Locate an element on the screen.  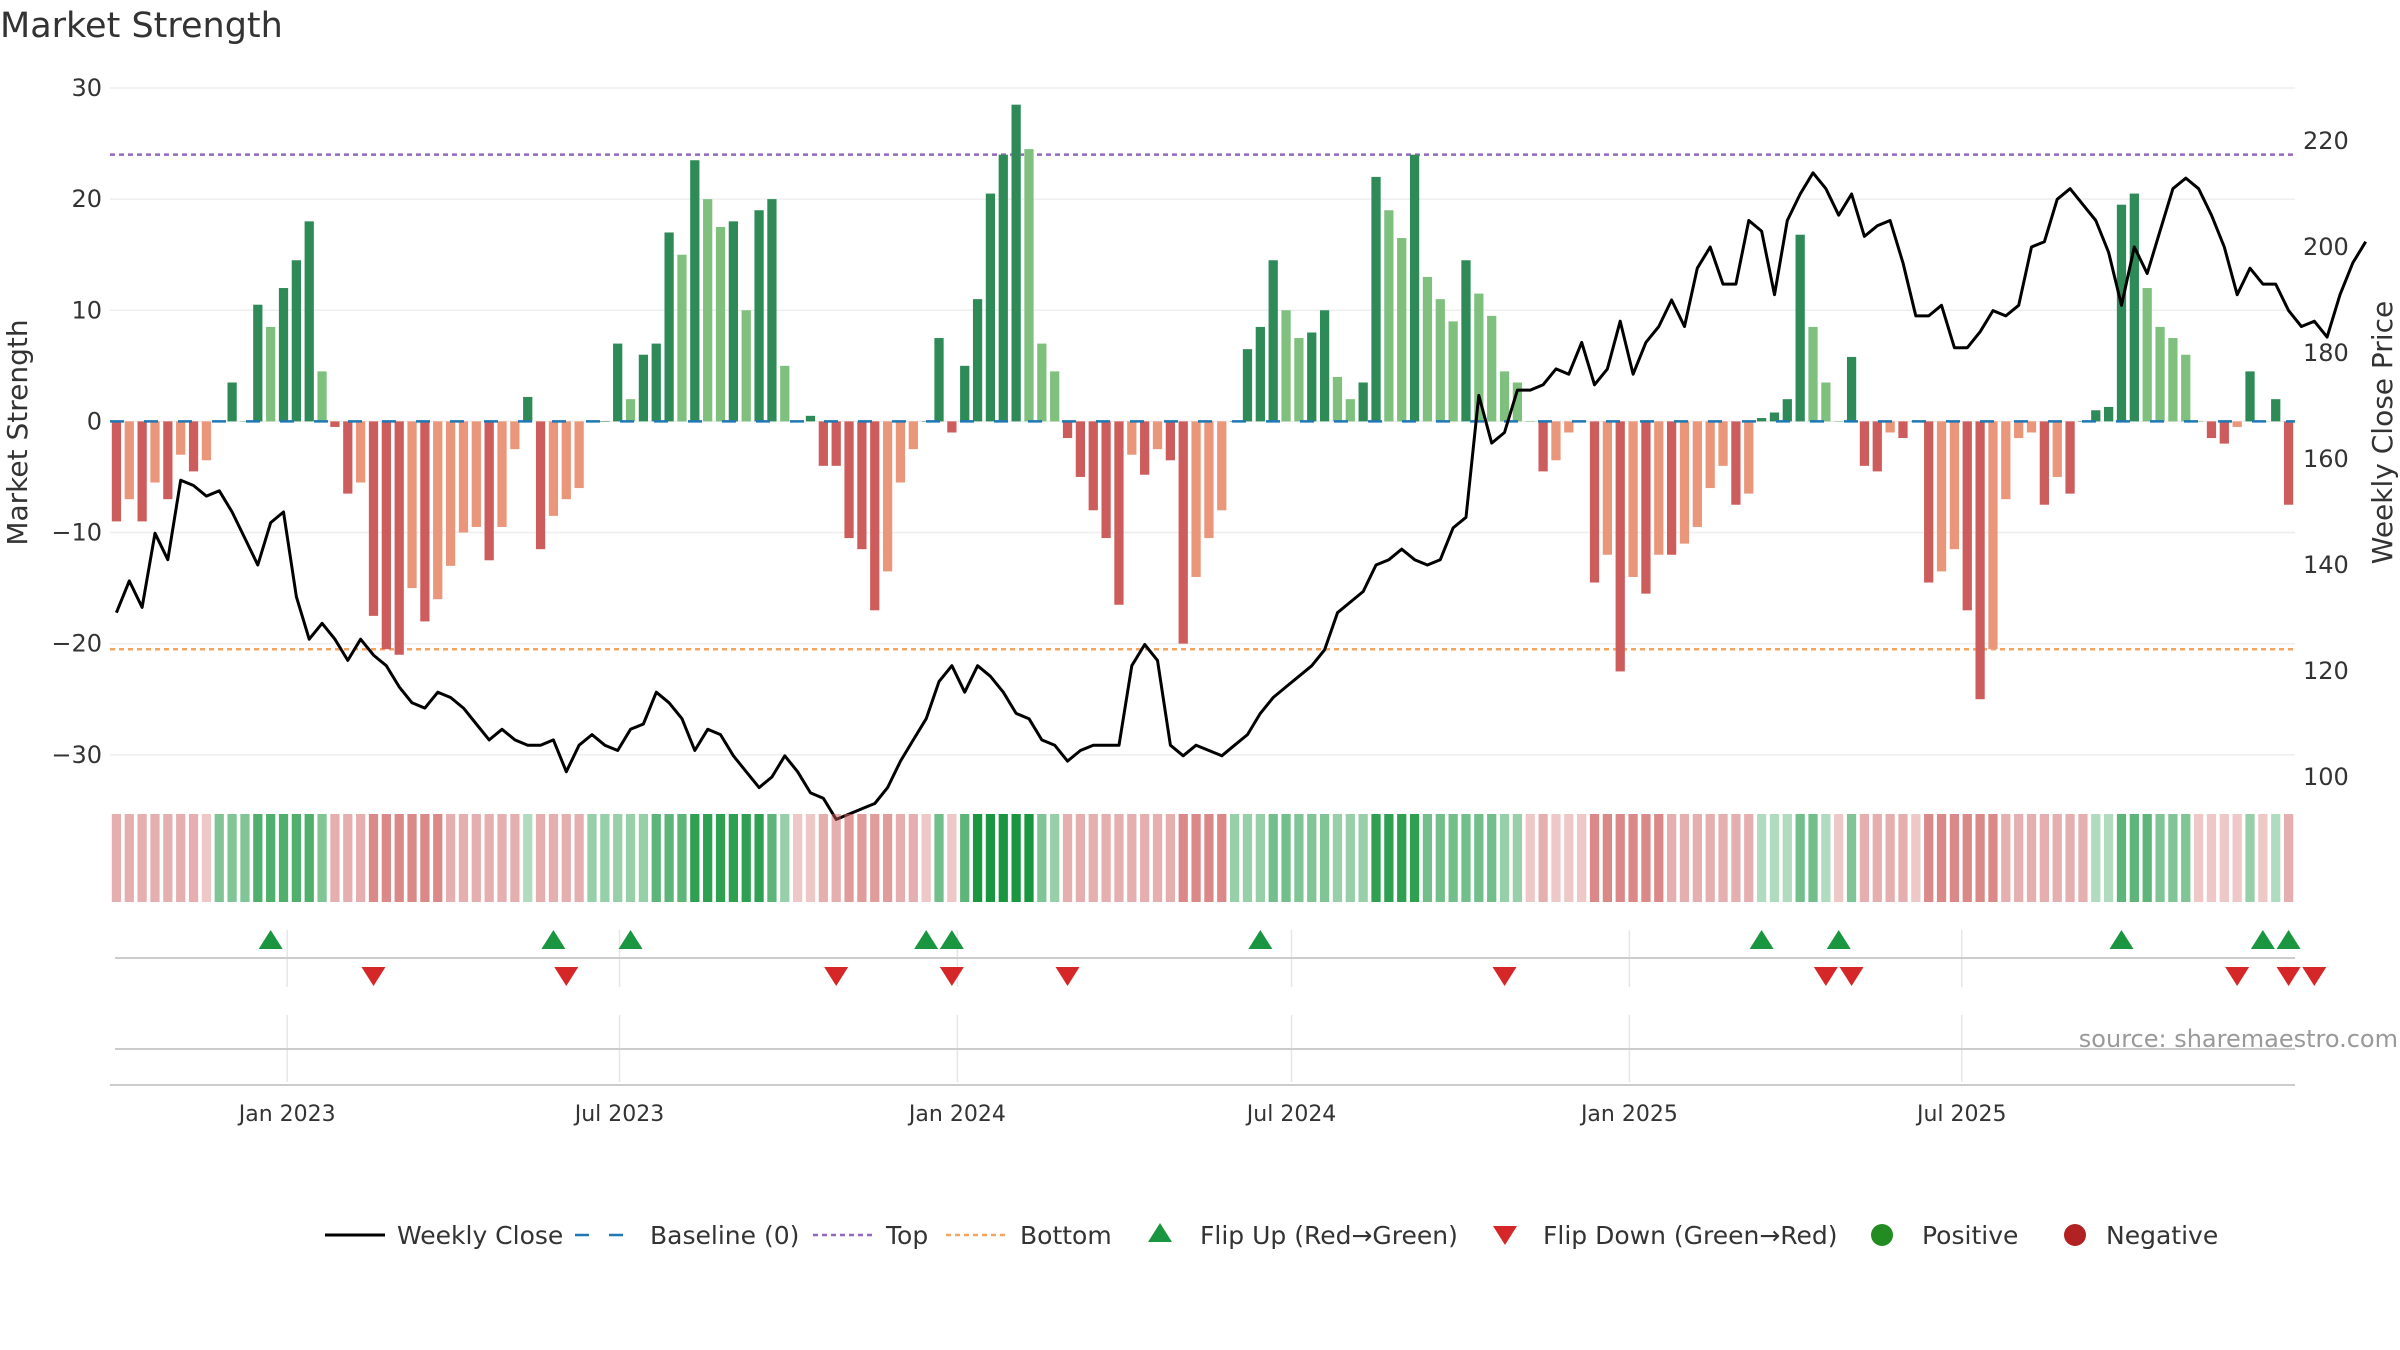
left-axis-tick-label: 30 is located at coordinates (86, 88).